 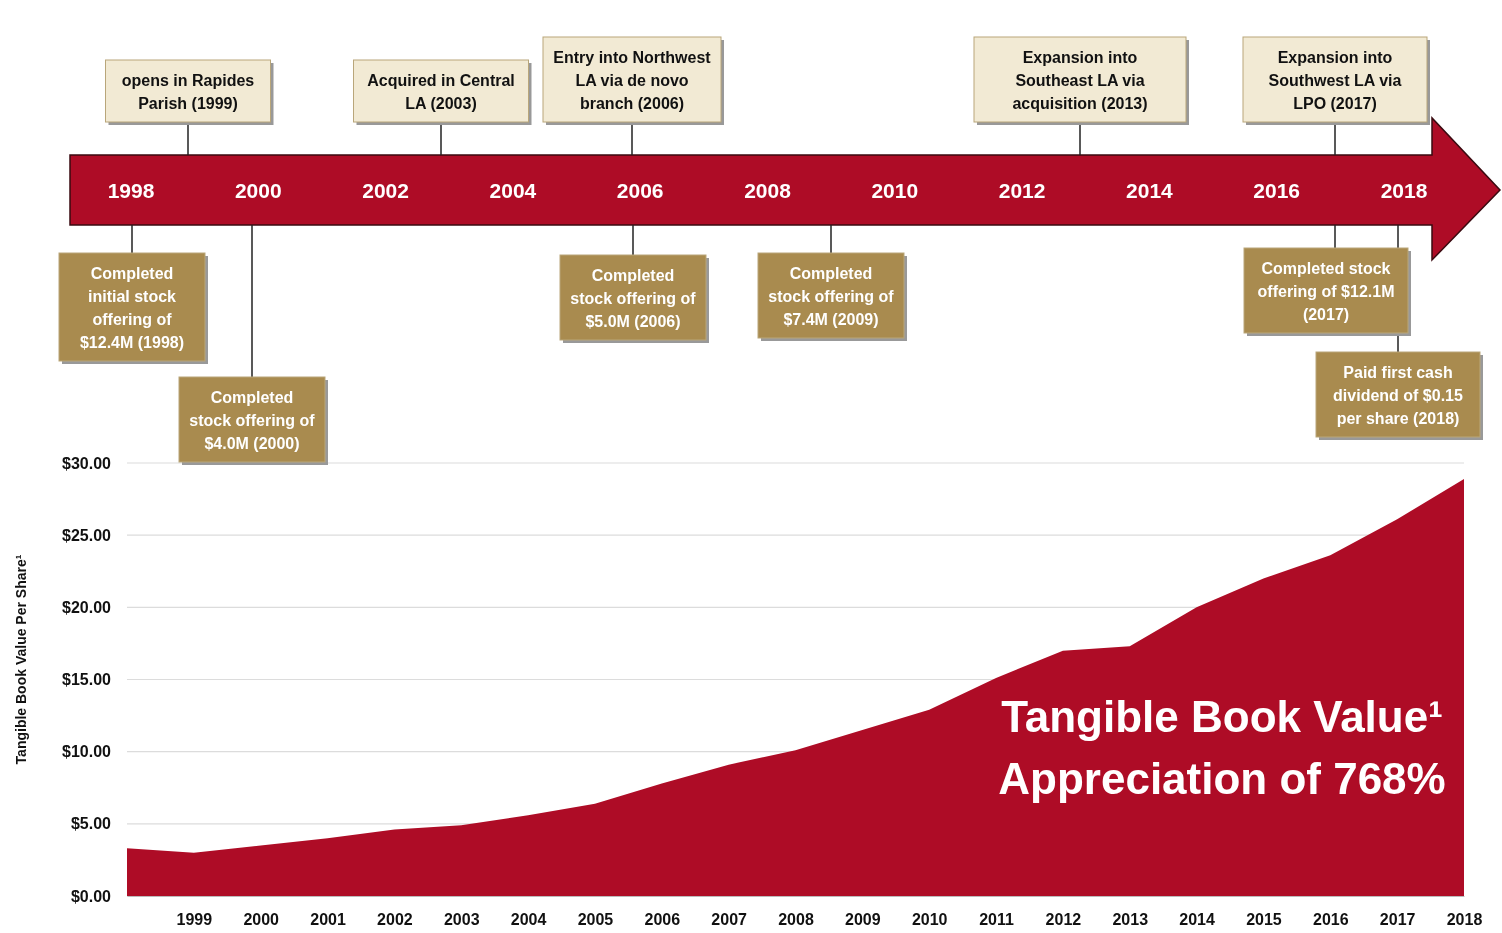 What do you see at coordinates (87, 463) in the screenshot?
I see `y-tick-label: $30.00` at bounding box center [87, 463].